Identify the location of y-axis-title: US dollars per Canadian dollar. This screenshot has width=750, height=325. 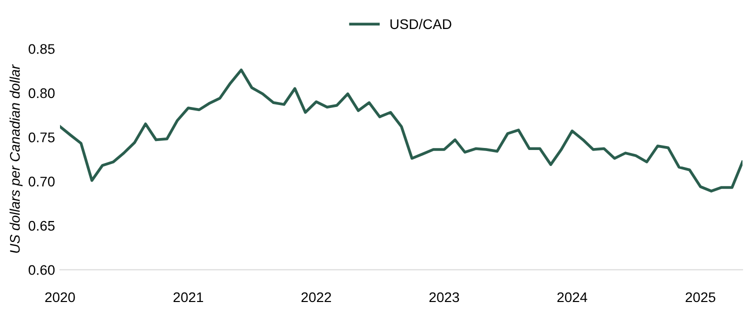
(16, 158).